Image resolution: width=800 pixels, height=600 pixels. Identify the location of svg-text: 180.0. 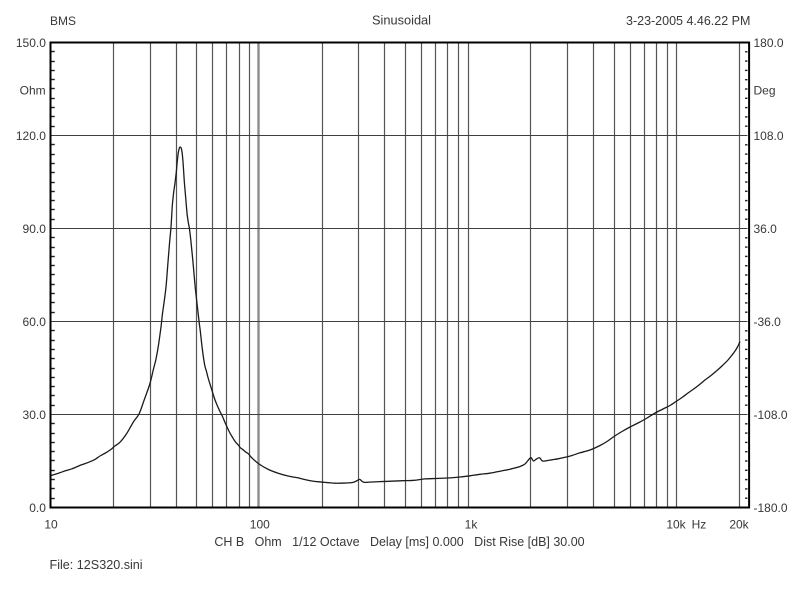
(769, 43).